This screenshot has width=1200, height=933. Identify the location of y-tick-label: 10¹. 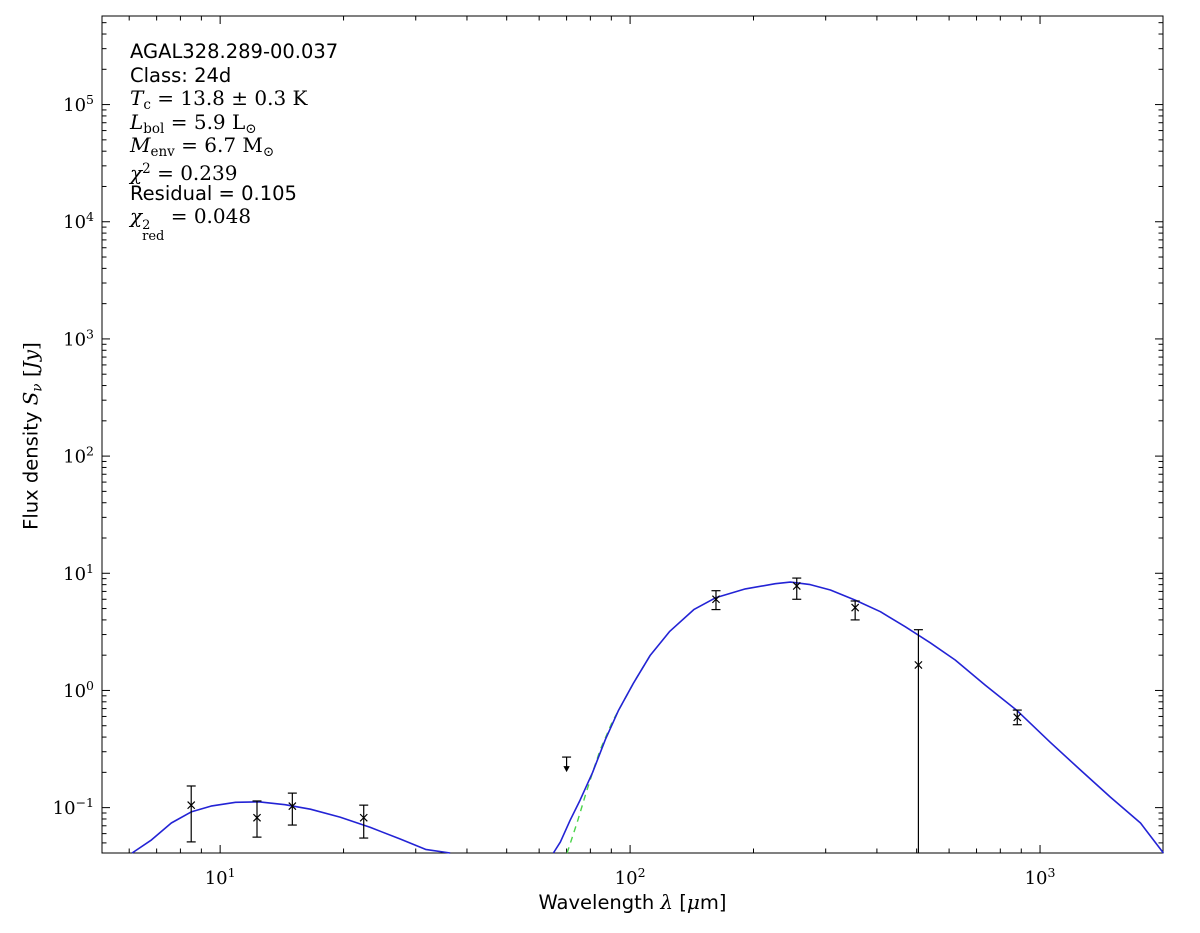
(78, 573).